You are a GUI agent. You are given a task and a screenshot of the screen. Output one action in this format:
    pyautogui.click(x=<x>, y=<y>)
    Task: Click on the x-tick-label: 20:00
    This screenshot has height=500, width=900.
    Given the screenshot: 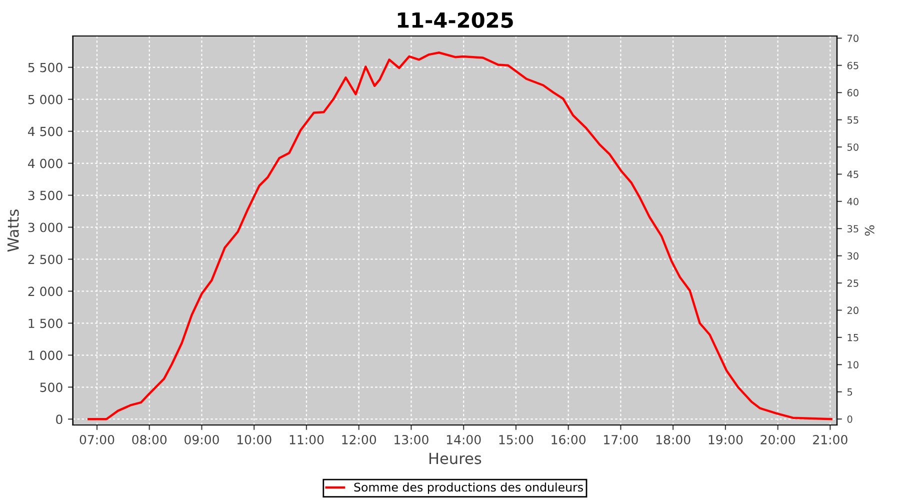 What is the action you would take?
    pyautogui.click(x=777, y=439)
    